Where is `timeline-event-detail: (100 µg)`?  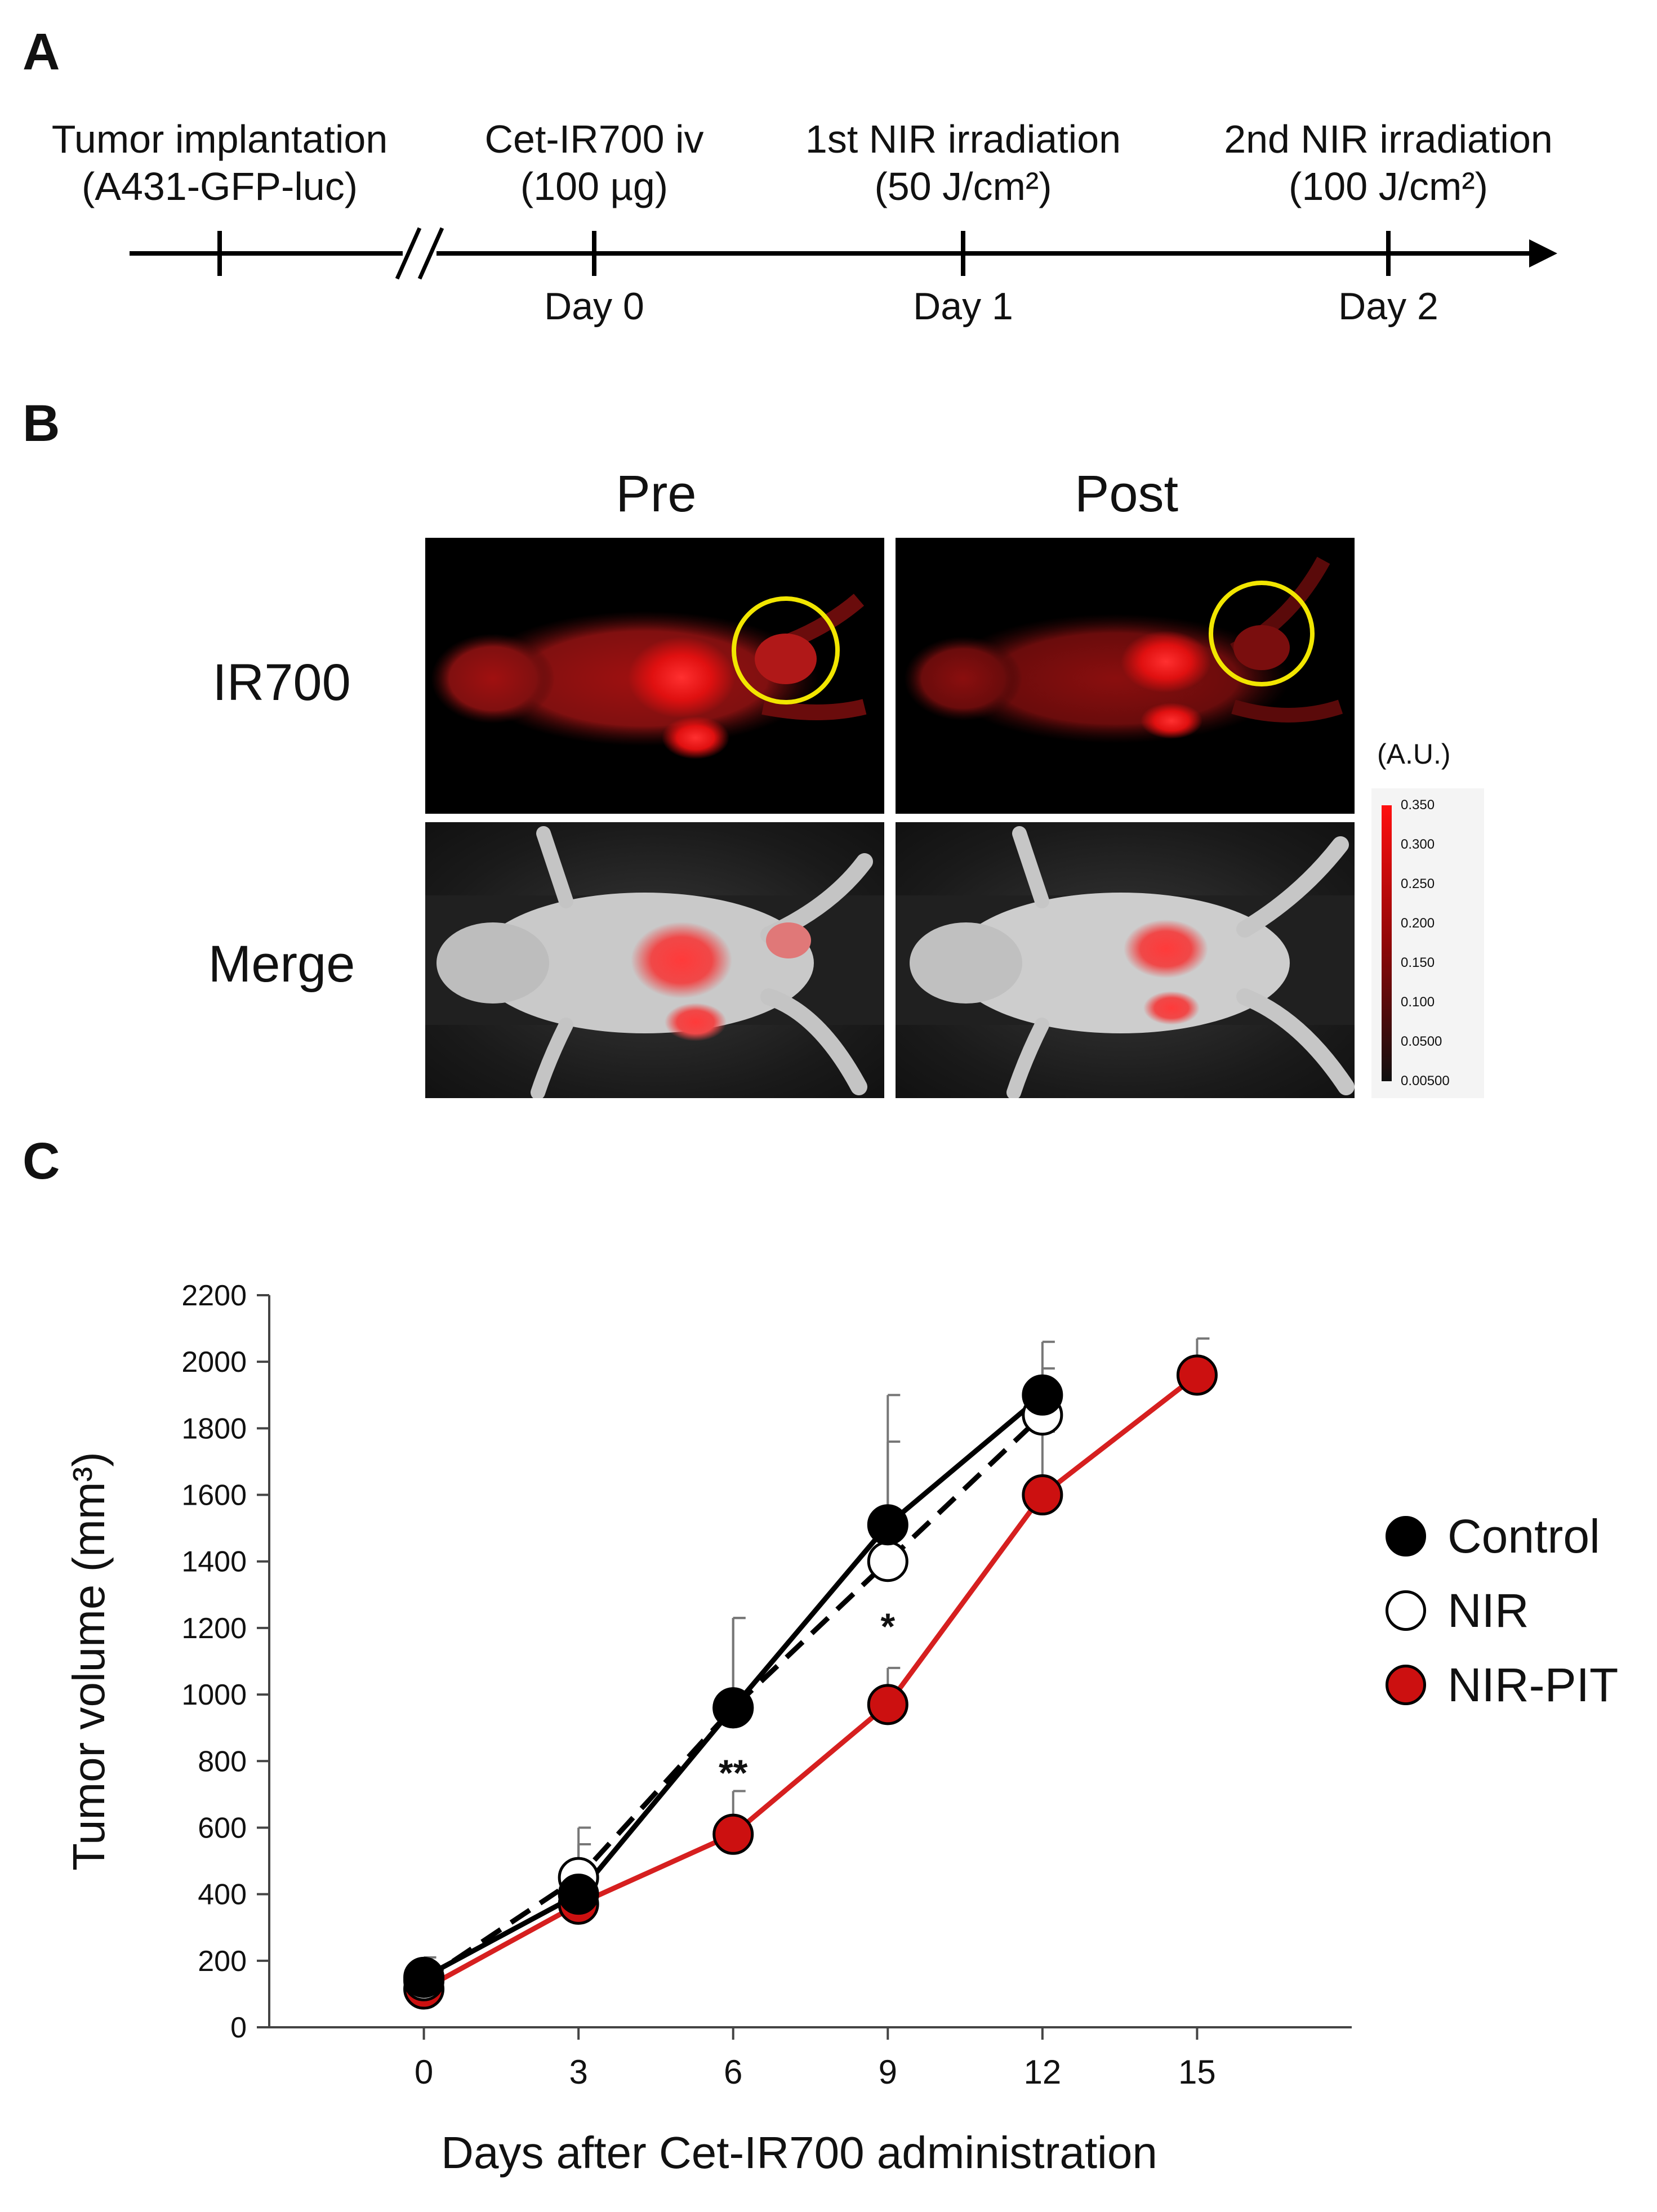 timeline-event-detail: (100 µg) is located at coordinates (594, 186).